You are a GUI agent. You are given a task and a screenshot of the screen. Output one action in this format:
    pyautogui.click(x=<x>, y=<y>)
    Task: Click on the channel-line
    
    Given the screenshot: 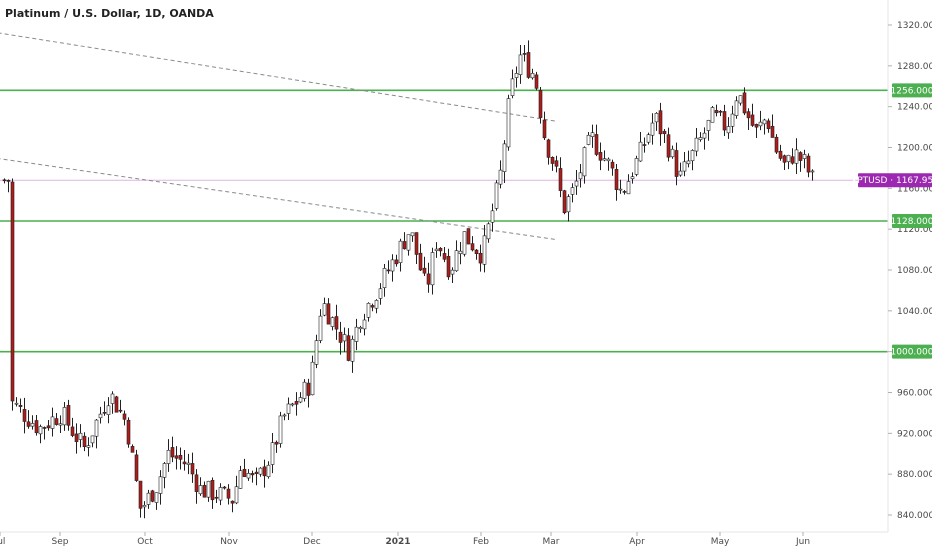 What is the action you would take?
    pyautogui.click(x=277, y=199)
    